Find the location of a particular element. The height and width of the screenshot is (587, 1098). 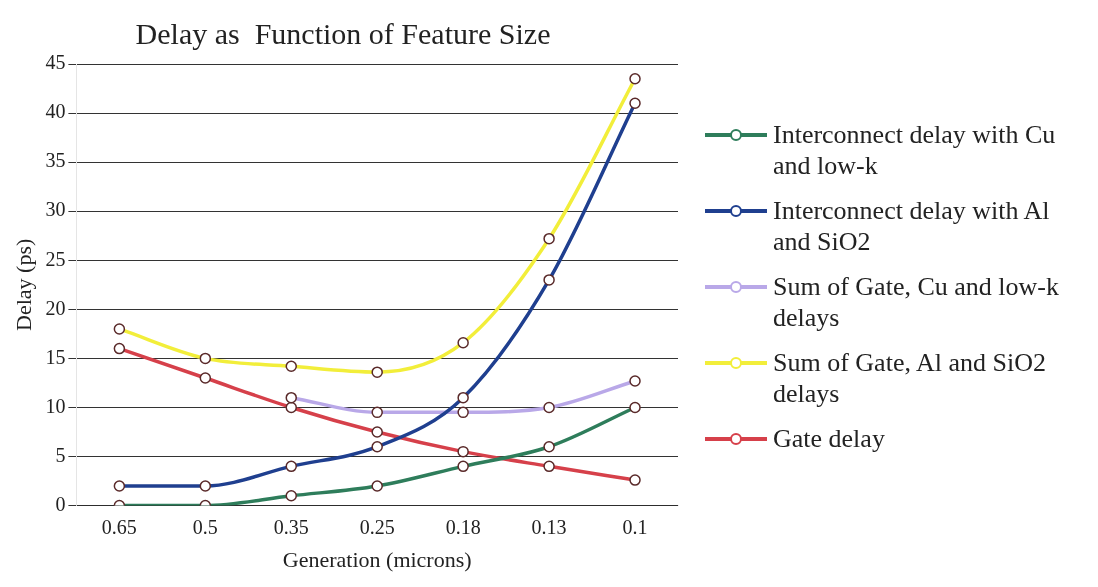

x-tick-label: 0.13 is located at coordinates (549, 526).